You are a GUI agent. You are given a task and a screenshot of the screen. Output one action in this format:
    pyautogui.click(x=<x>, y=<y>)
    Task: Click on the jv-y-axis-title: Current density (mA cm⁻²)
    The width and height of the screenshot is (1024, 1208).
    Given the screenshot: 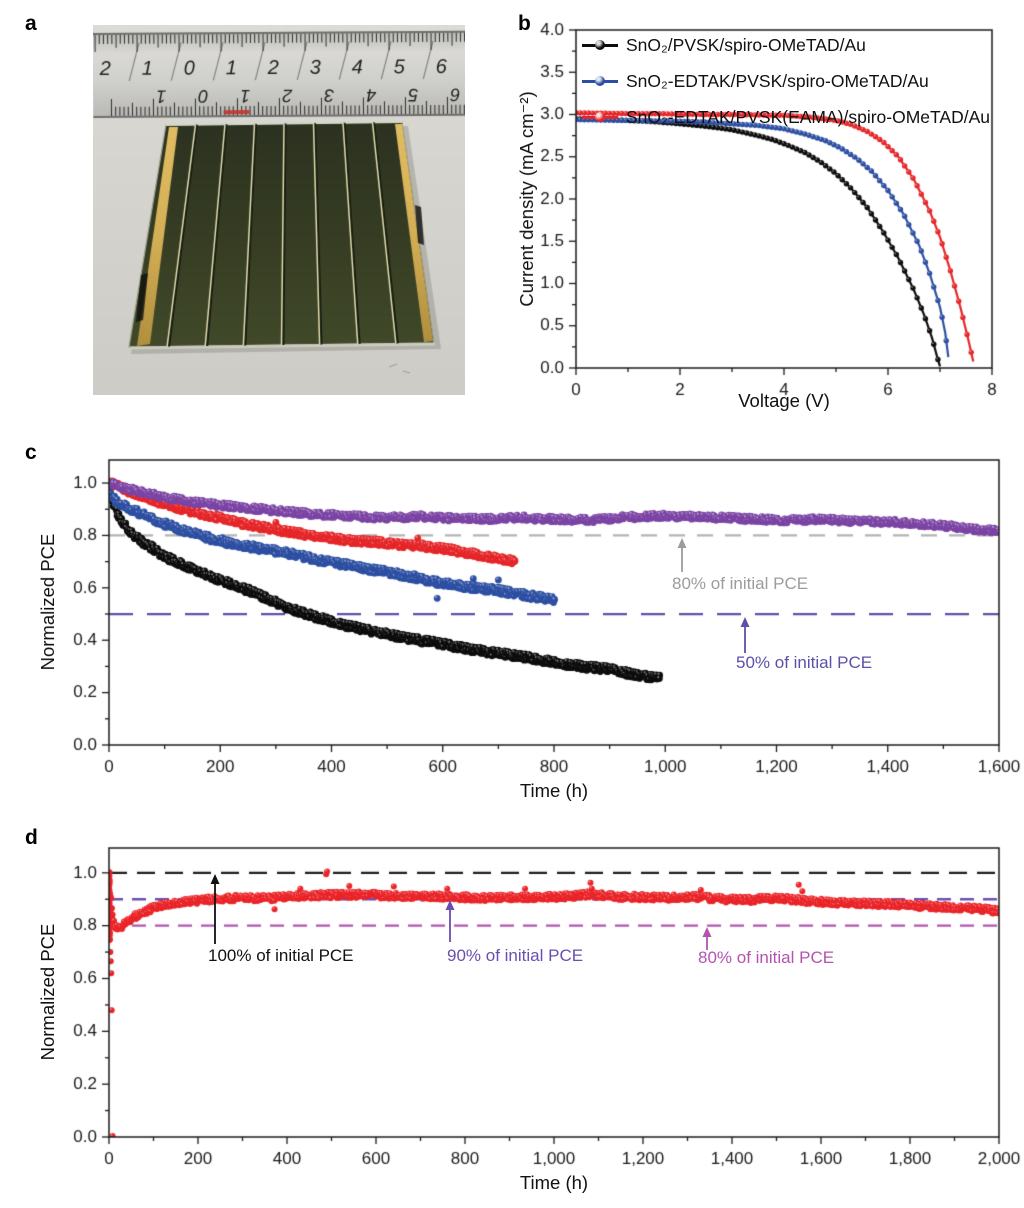 What is the action you would take?
    pyautogui.click(x=526, y=199)
    